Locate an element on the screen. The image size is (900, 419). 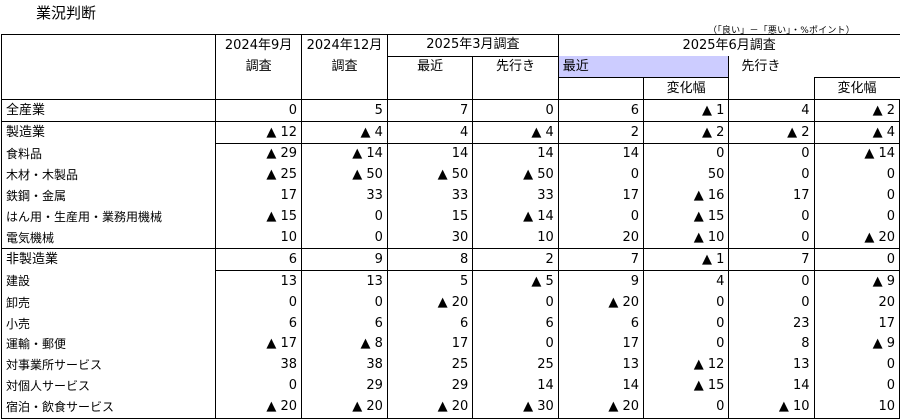
row-label: 卸売 is located at coordinates (108, 303).